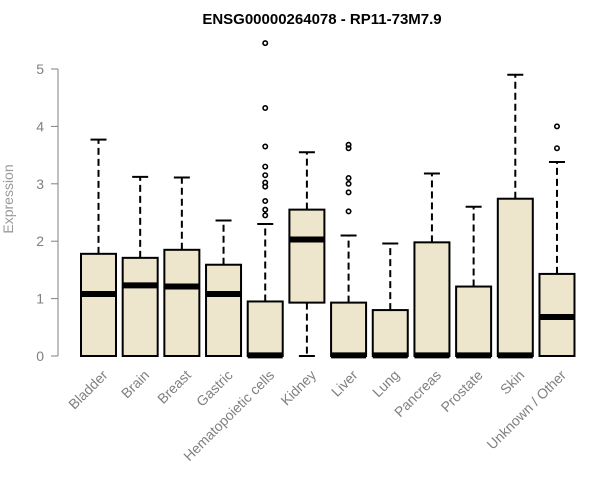  Describe the element at coordinates (40, 69) in the screenshot. I see `y-tick-label-5: 5` at that location.